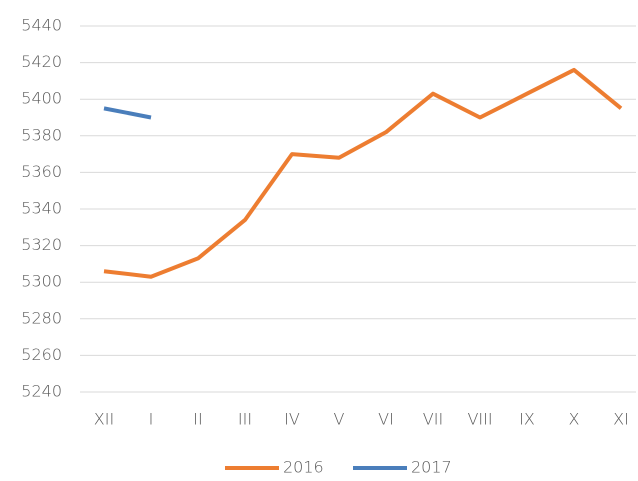 The height and width of the screenshot is (481, 638). I want to click on y-tick-label: 5280, so click(41, 317).